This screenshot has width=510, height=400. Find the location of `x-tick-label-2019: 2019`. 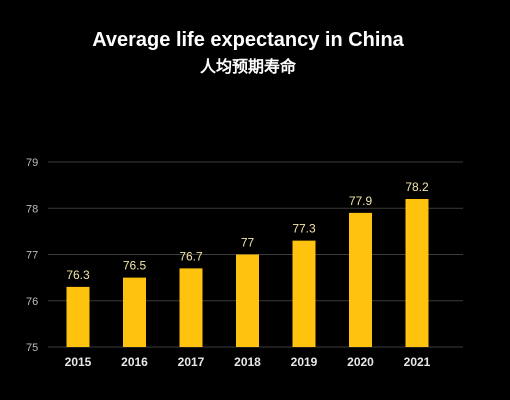

x-tick-label-2019: 2019 is located at coordinates (304, 362).